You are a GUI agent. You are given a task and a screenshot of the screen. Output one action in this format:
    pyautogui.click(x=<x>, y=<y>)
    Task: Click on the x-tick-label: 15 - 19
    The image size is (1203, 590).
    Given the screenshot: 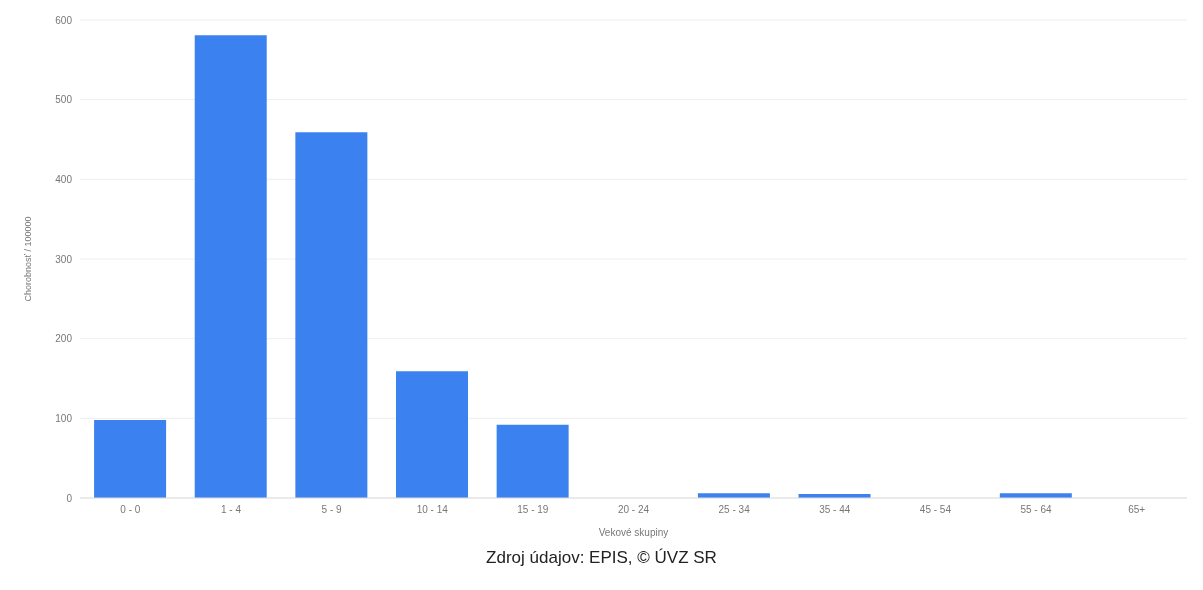 What is the action you would take?
    pyautogui.click(x=533, y=510)
    